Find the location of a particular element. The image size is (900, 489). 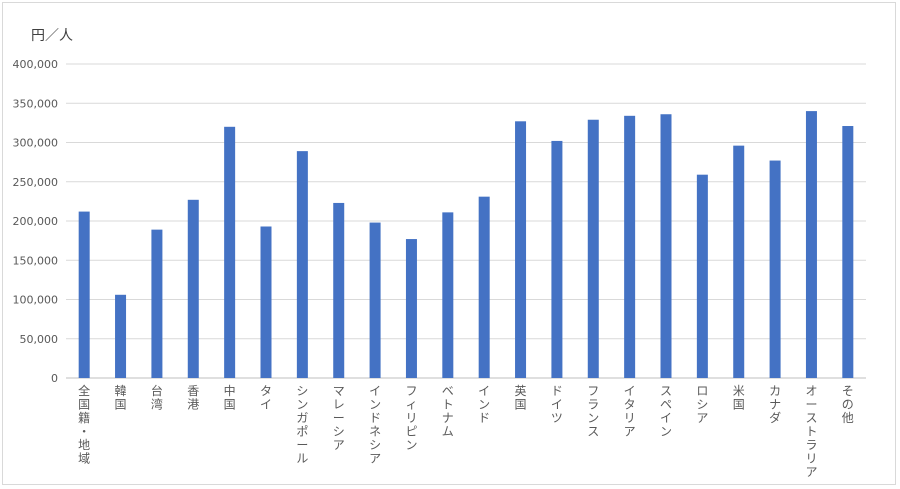

x-tick-label: フランス is located at coordinates (593, 411).